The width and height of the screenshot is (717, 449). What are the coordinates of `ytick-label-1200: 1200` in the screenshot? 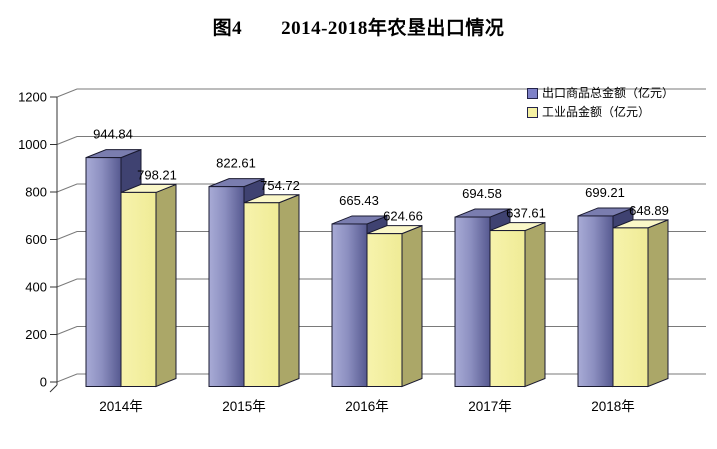 It's located at (32, 97).